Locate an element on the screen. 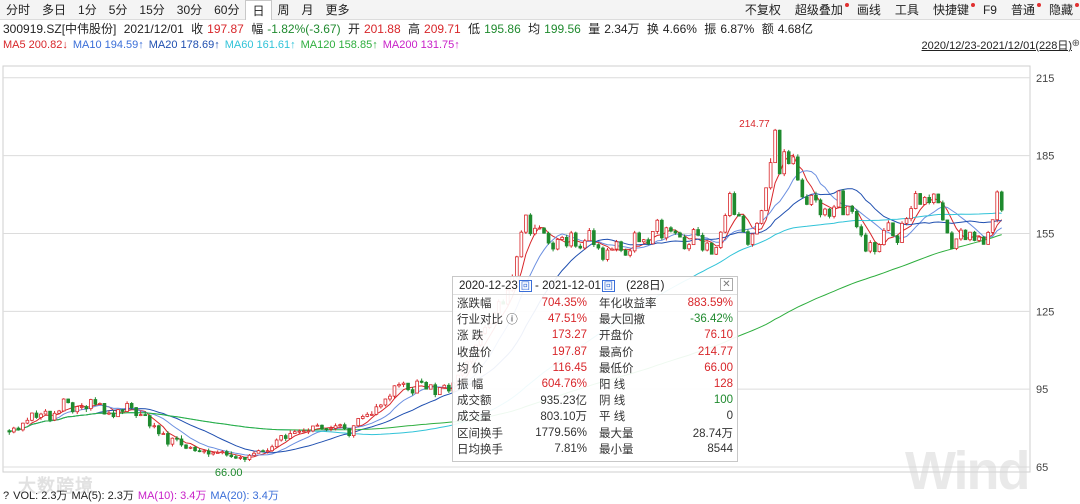 The height and width of the screenshot is (504, 1080). max-price-label: 214.77 is located at coordinates (754, 124).